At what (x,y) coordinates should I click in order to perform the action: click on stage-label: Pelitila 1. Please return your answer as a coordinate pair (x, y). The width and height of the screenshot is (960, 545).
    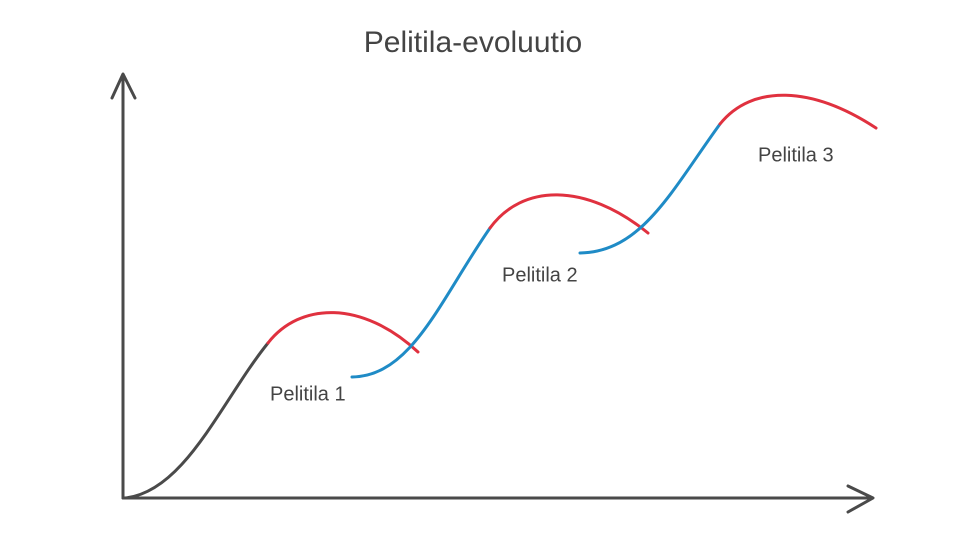
    Looking at the image, I should click on (308, 394).